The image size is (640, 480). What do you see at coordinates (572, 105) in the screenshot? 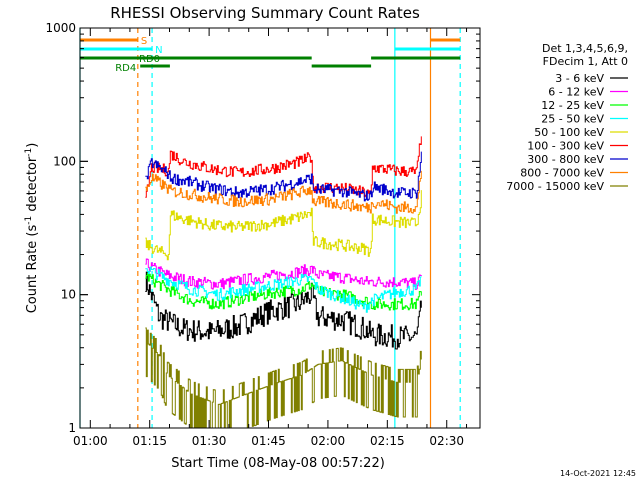
I see `legend-entry-label: 12 - 25 keV` at bounding box center [572, 105].